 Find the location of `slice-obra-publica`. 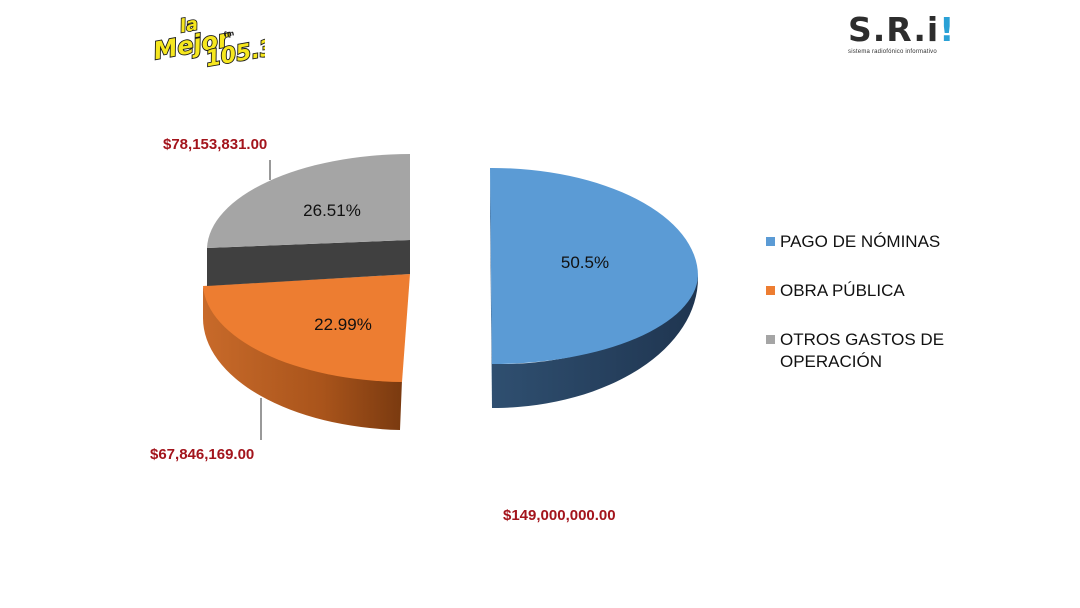

slice-obra-publica is located at coordinates (306, 352).